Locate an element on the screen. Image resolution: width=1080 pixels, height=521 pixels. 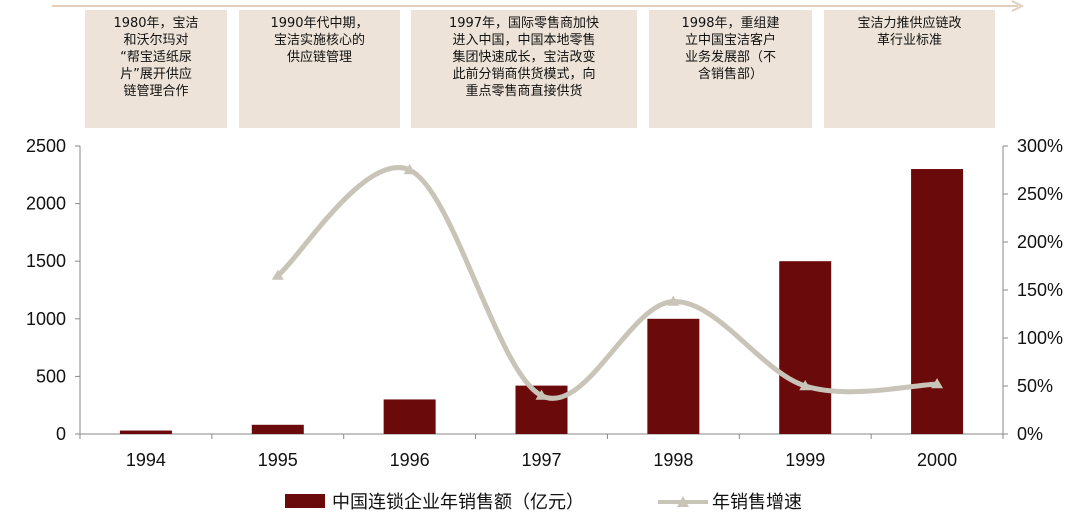
bar-1994 is located at coordinates (145, 432).